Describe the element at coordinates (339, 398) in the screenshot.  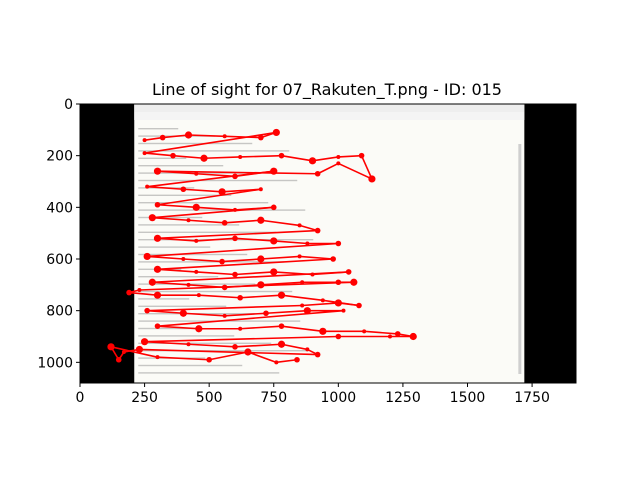
I see `x-tick-label: 1000` at that location.